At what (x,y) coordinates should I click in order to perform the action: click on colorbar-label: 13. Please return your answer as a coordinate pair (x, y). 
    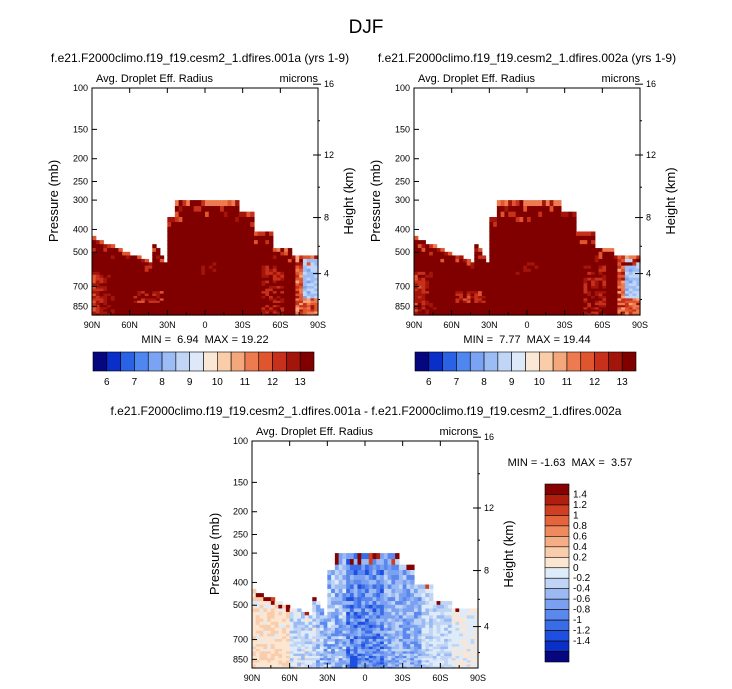
    Looking at the image, I should click on (623, 382).